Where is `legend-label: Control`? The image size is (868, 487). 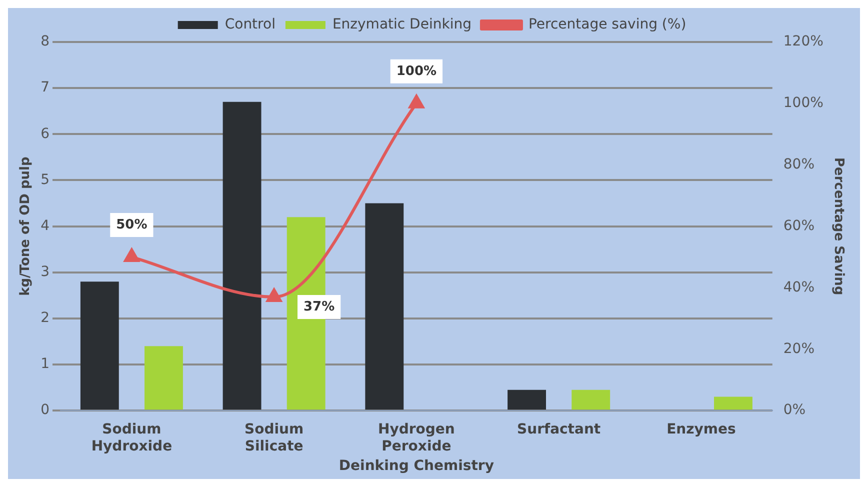
legend-label: Control is located at coordinates (250, 24).